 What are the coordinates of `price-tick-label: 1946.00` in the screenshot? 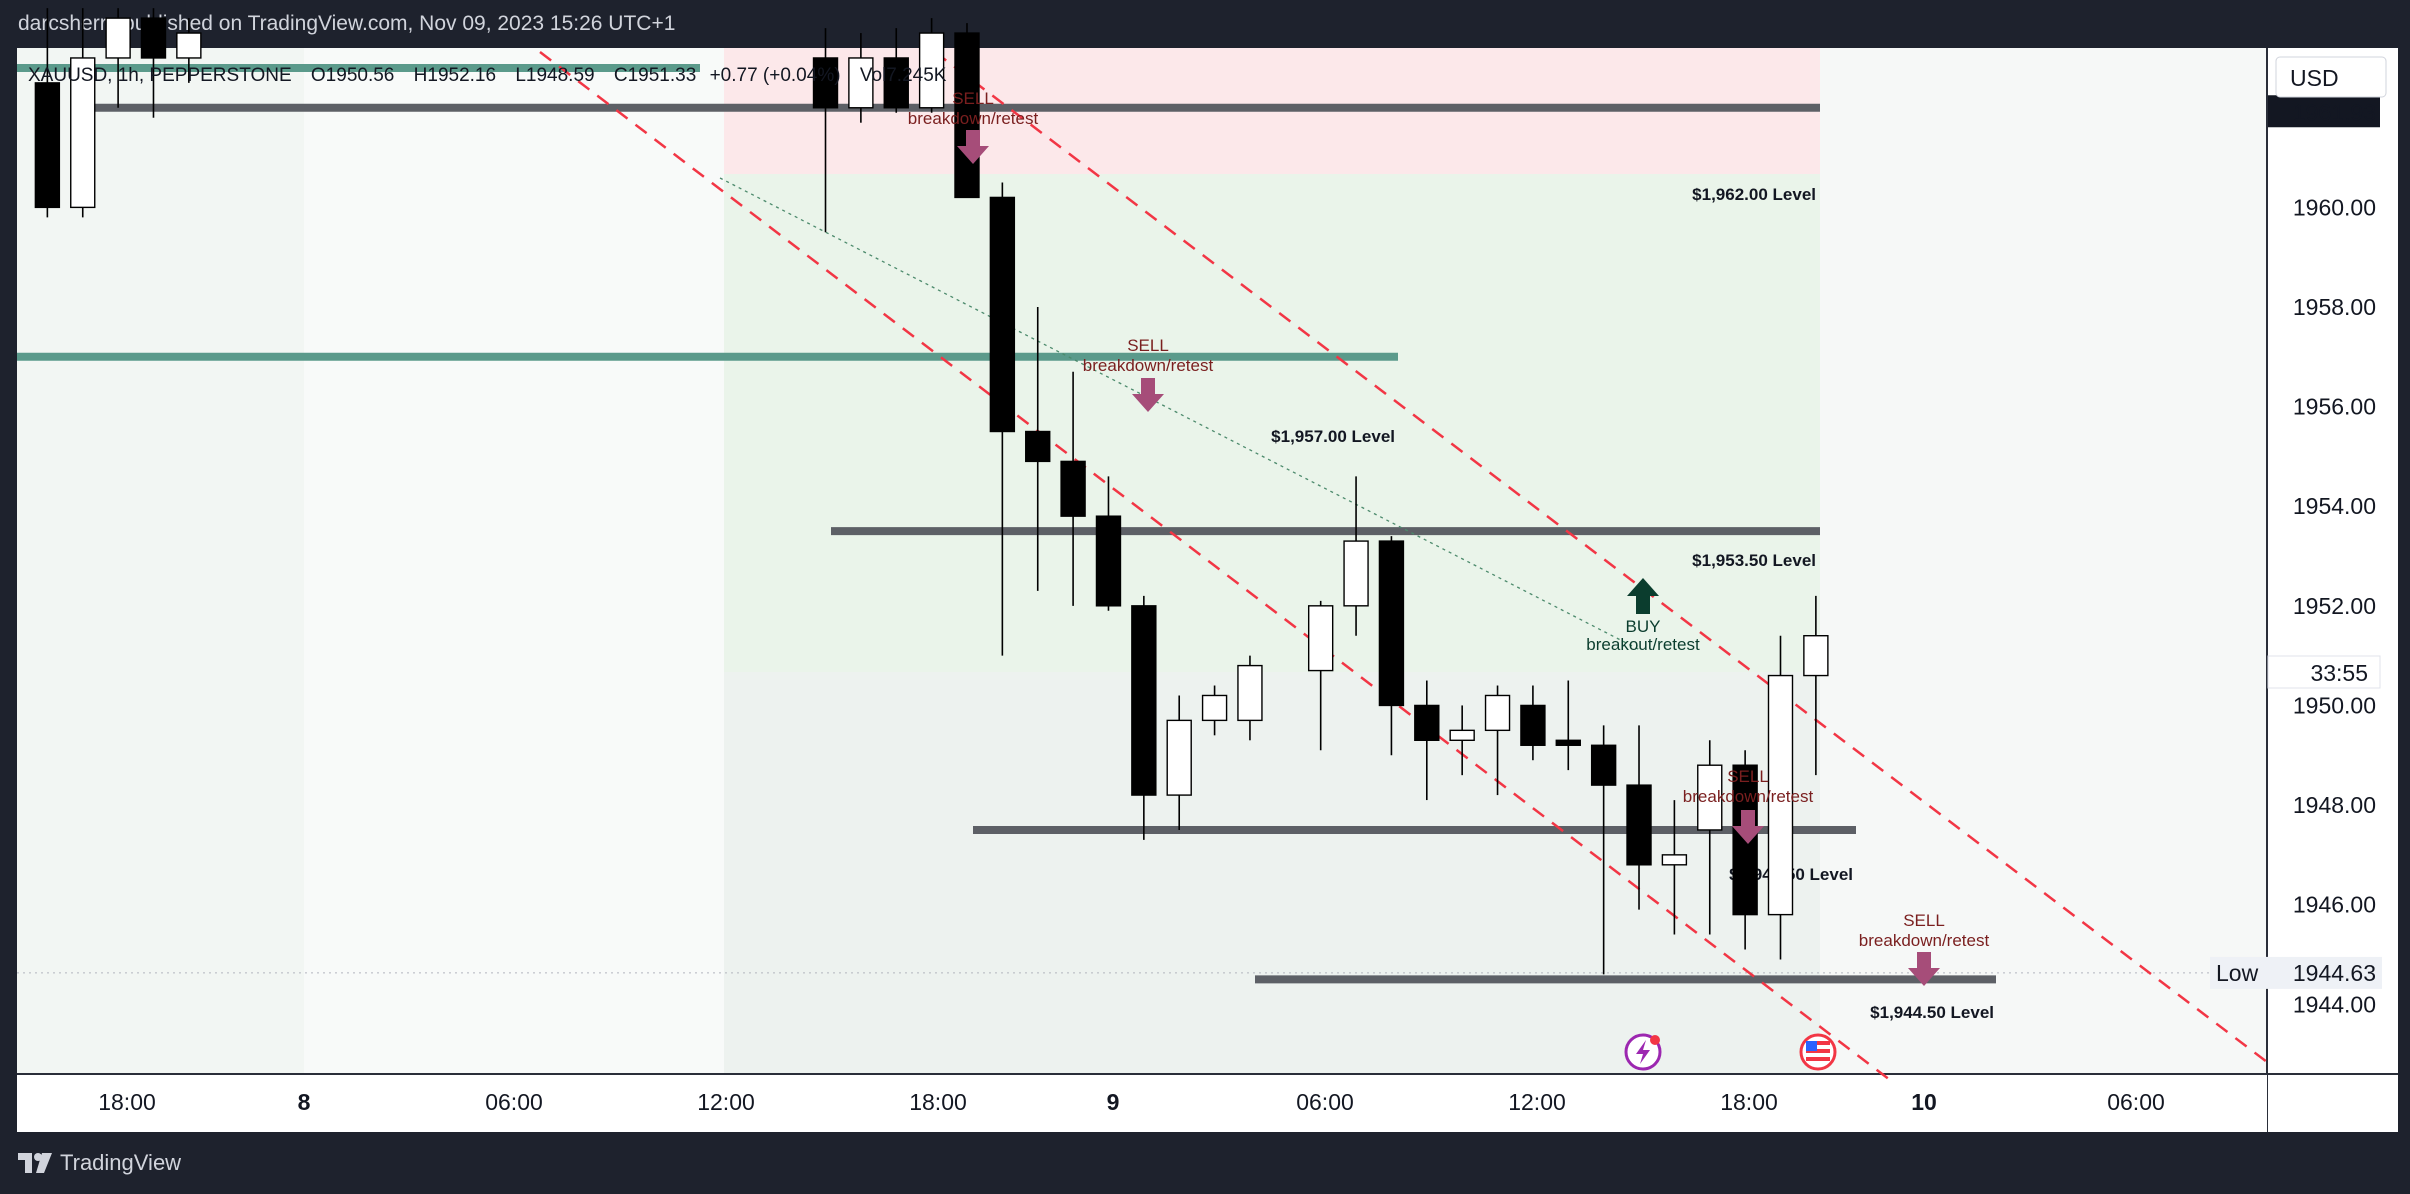 It's located at (2334, 905).